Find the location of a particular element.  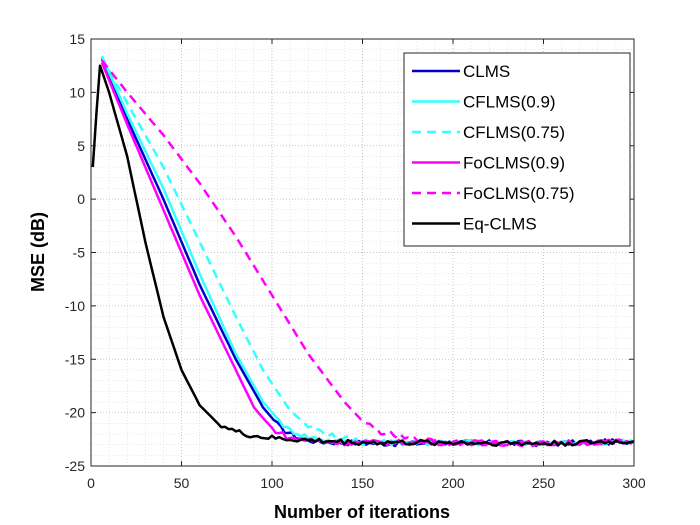

x-tick-label: 100 is located at coordinates (272, 483).